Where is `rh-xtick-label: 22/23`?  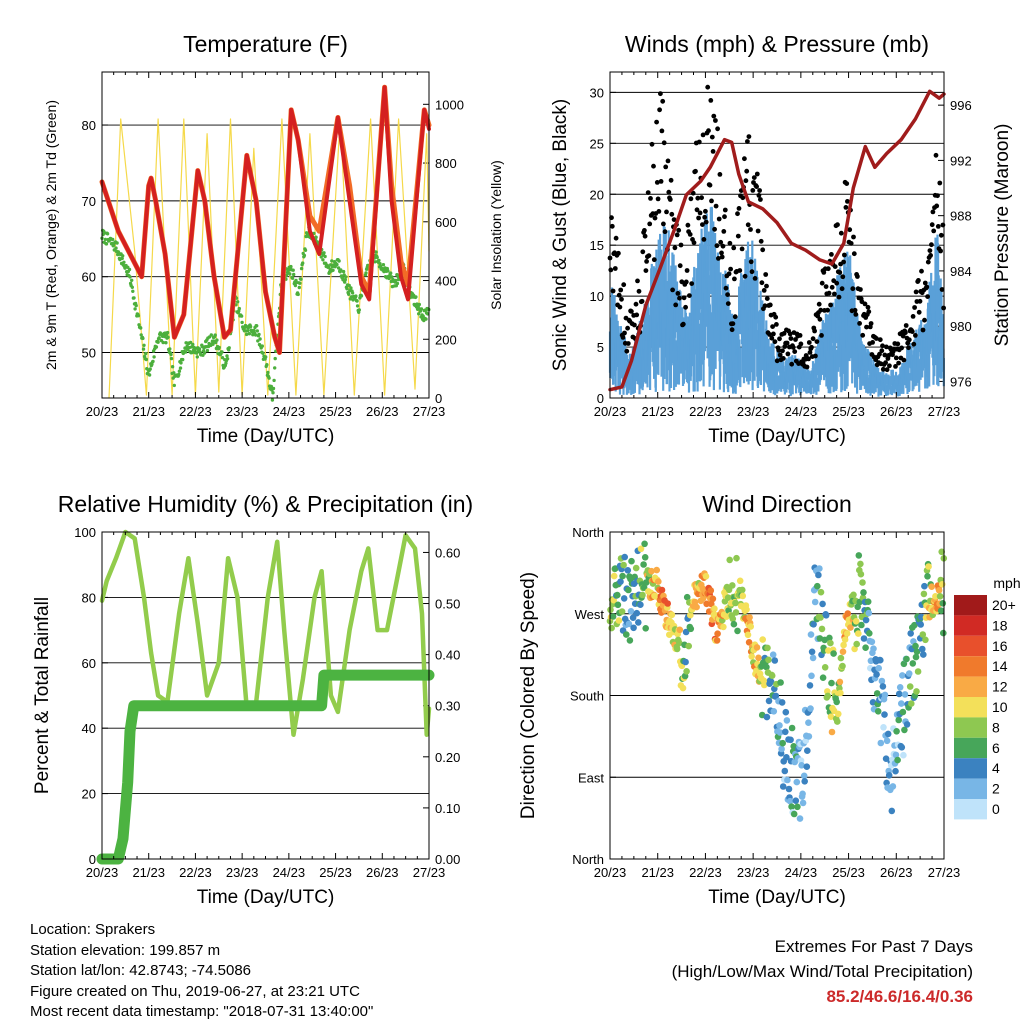
rh-xtick-label: 22/23 is located at coordinates (195, 872).